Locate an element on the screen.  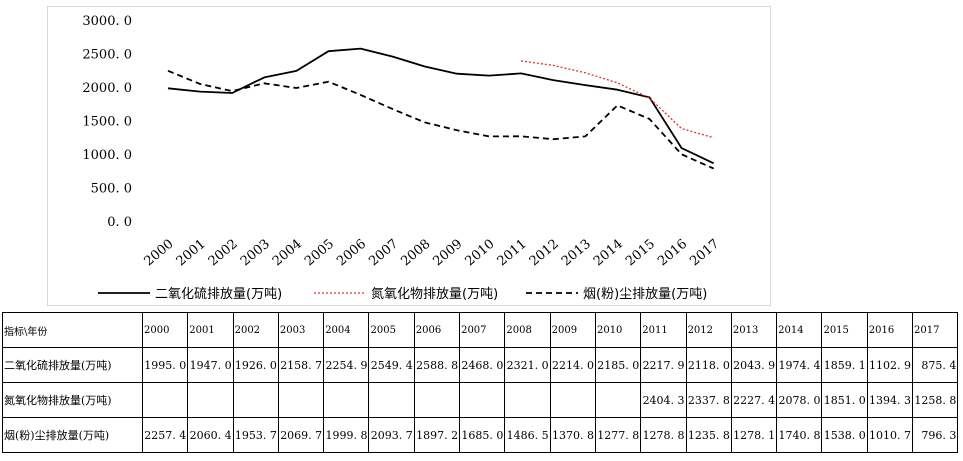
table-value-cell: 1897. 2 is located at coordinates (437, 435).